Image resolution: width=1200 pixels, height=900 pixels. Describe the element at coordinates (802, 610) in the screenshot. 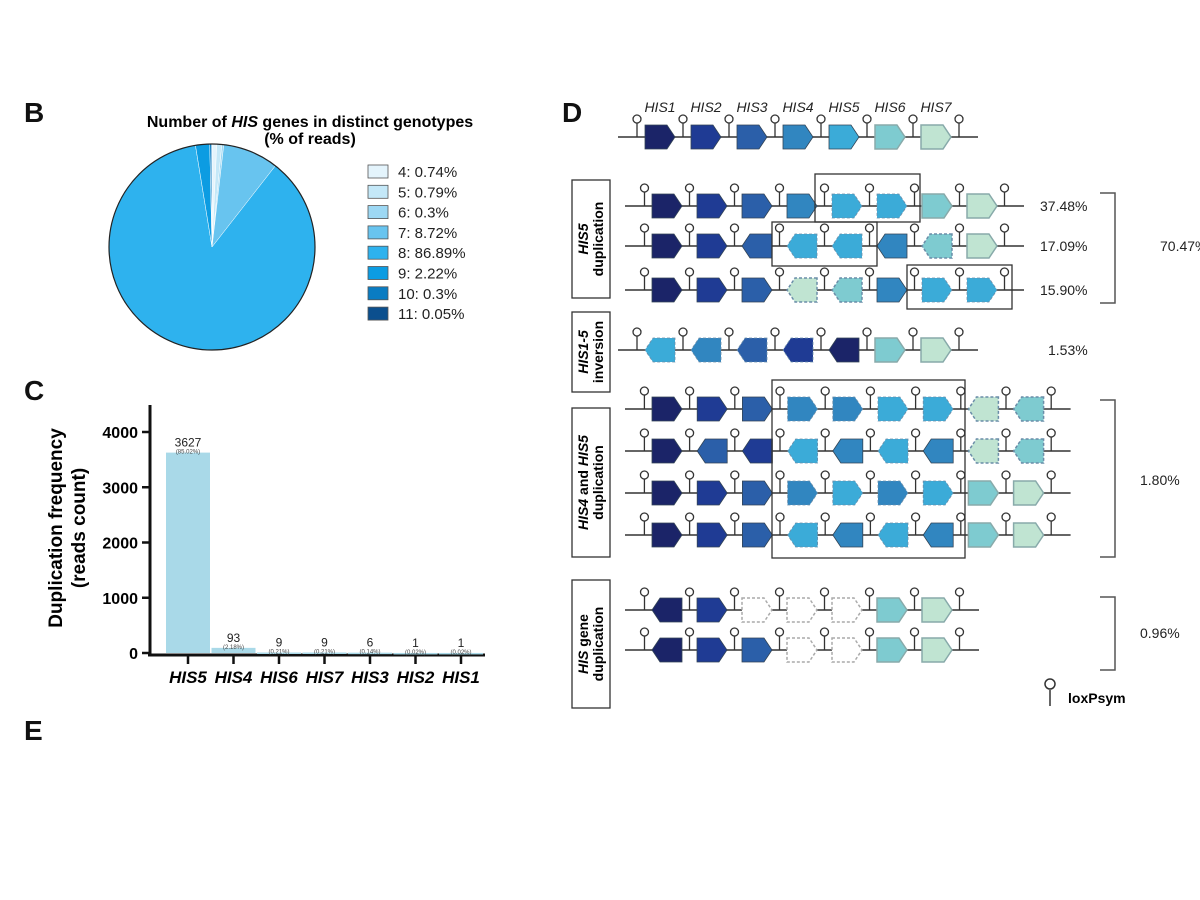

I see `gene-HISX-icon` at that location.